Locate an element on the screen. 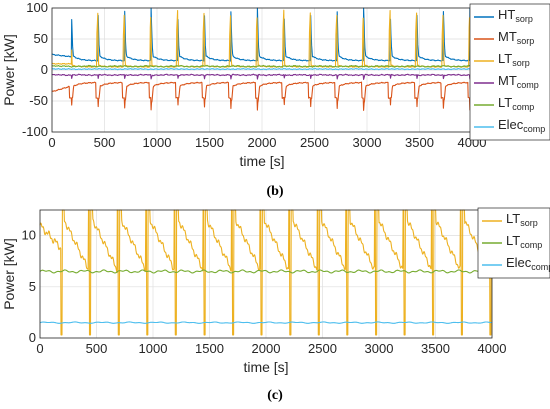 The width and height of the screenshot is (550, 409). c-caption: (c) is located at coordinates (275, 395).